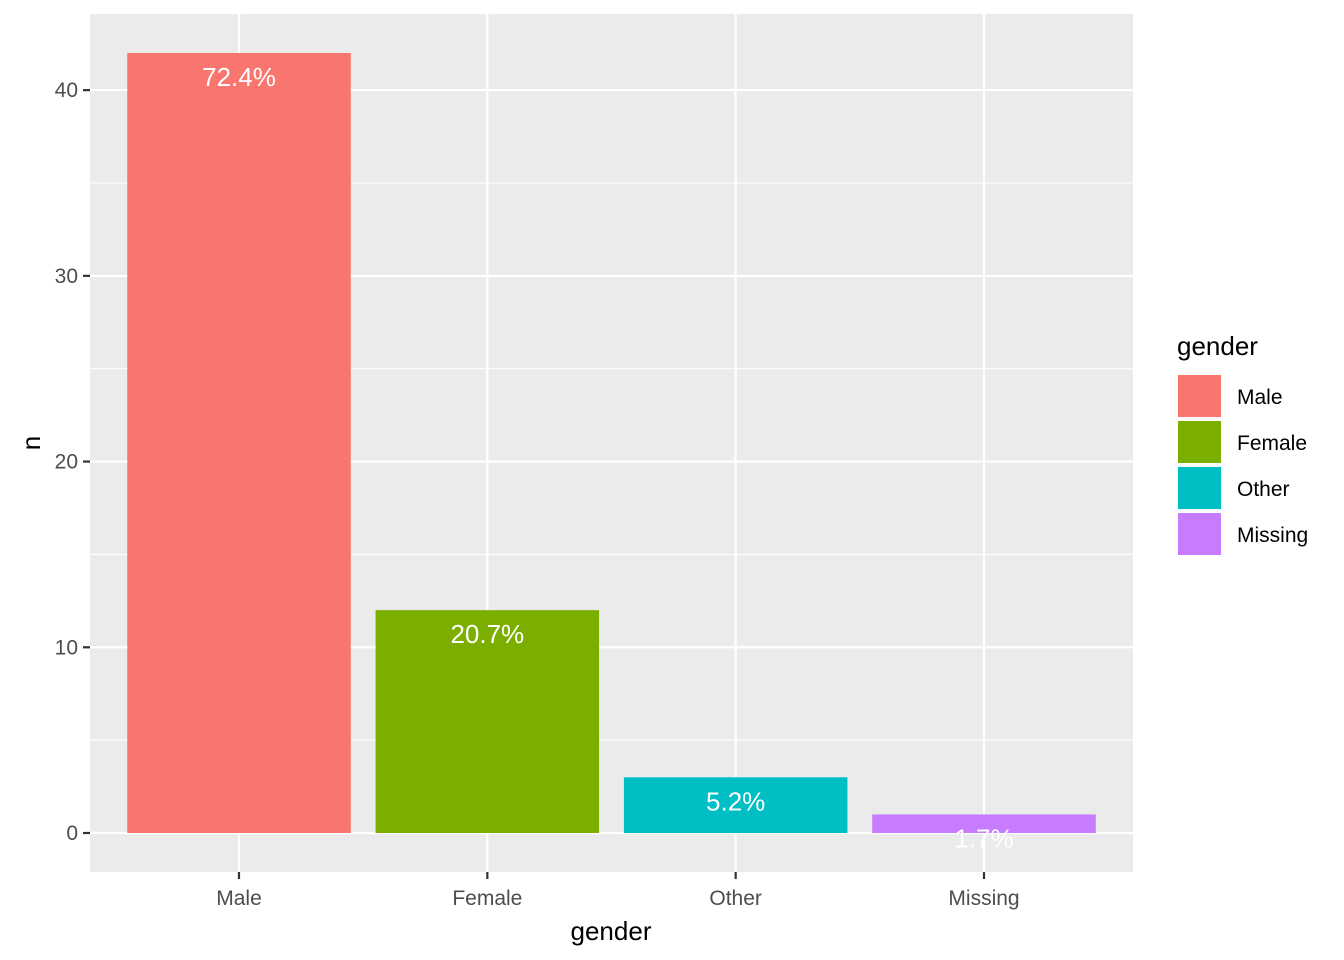 The image size is (1344, 960). I want to click on bar-data-label: 1.7%, so click(983, 838).